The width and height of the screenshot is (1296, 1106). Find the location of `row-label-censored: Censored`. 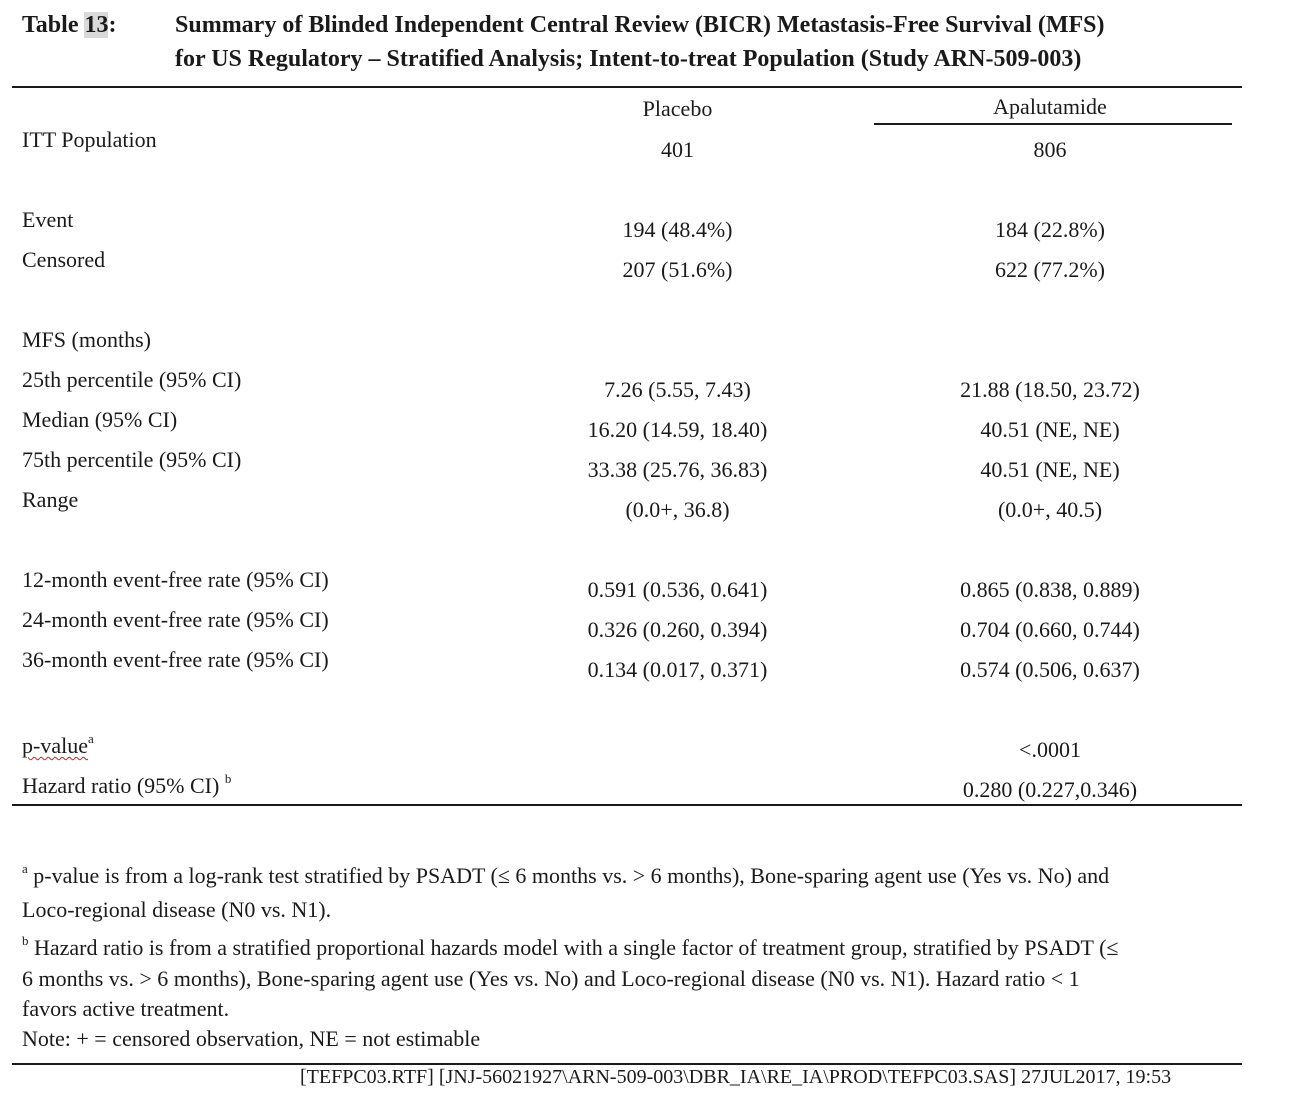

row-label-censored: Censored is located at coordinates (64, 259).